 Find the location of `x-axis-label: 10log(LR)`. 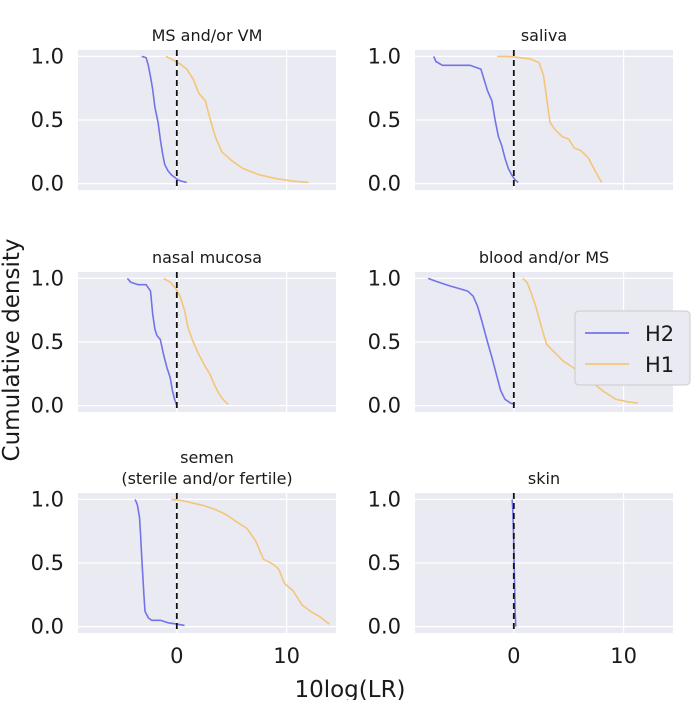

x-axis-label: 10log(LR) is located at coordinates (349, 688).